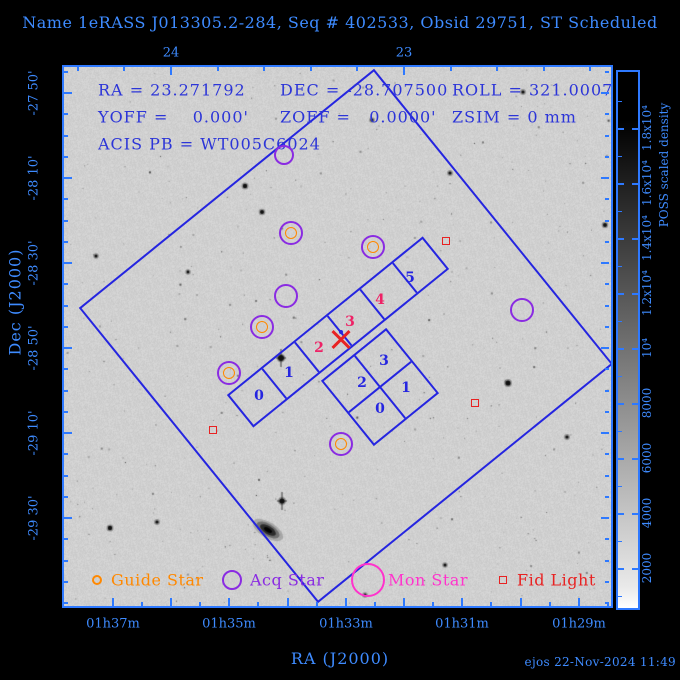 The height and width of the screenshot is (680, 680). Describe the element at coordinates (97, 580) in the screenshot. I see `guide-star-legend-marker` at that location.